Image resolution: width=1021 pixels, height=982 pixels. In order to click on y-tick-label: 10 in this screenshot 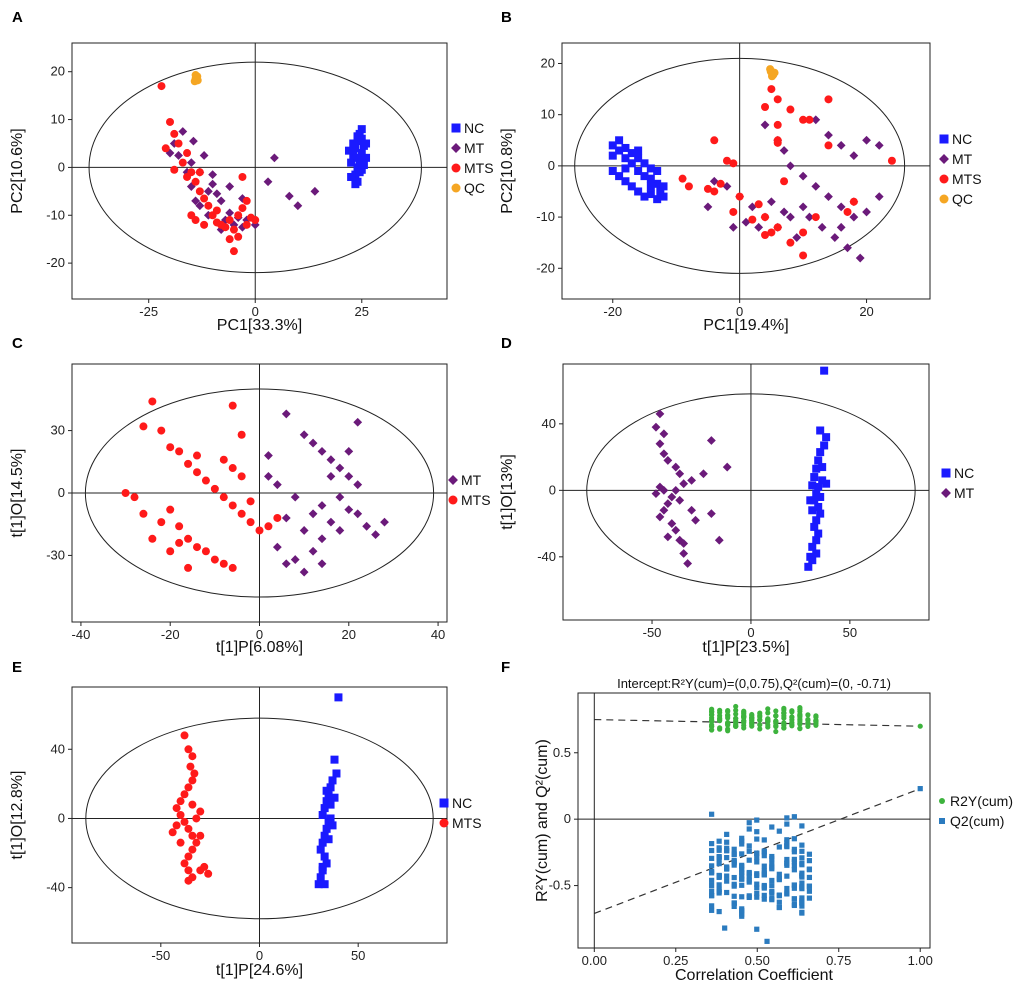, I will do `click(548, 114)`.